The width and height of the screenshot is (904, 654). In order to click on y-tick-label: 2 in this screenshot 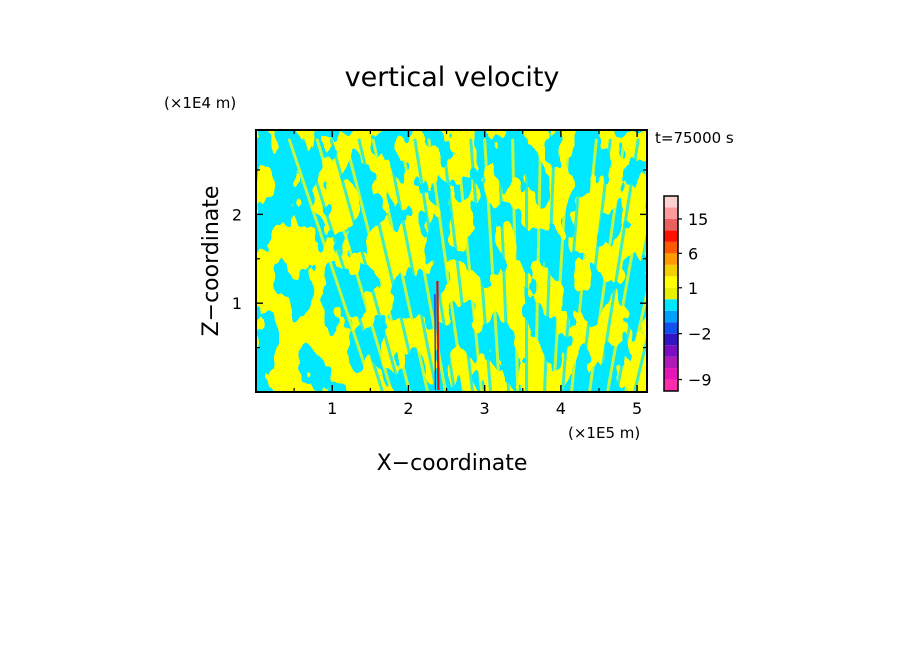, I will do `click(237, 214)`.